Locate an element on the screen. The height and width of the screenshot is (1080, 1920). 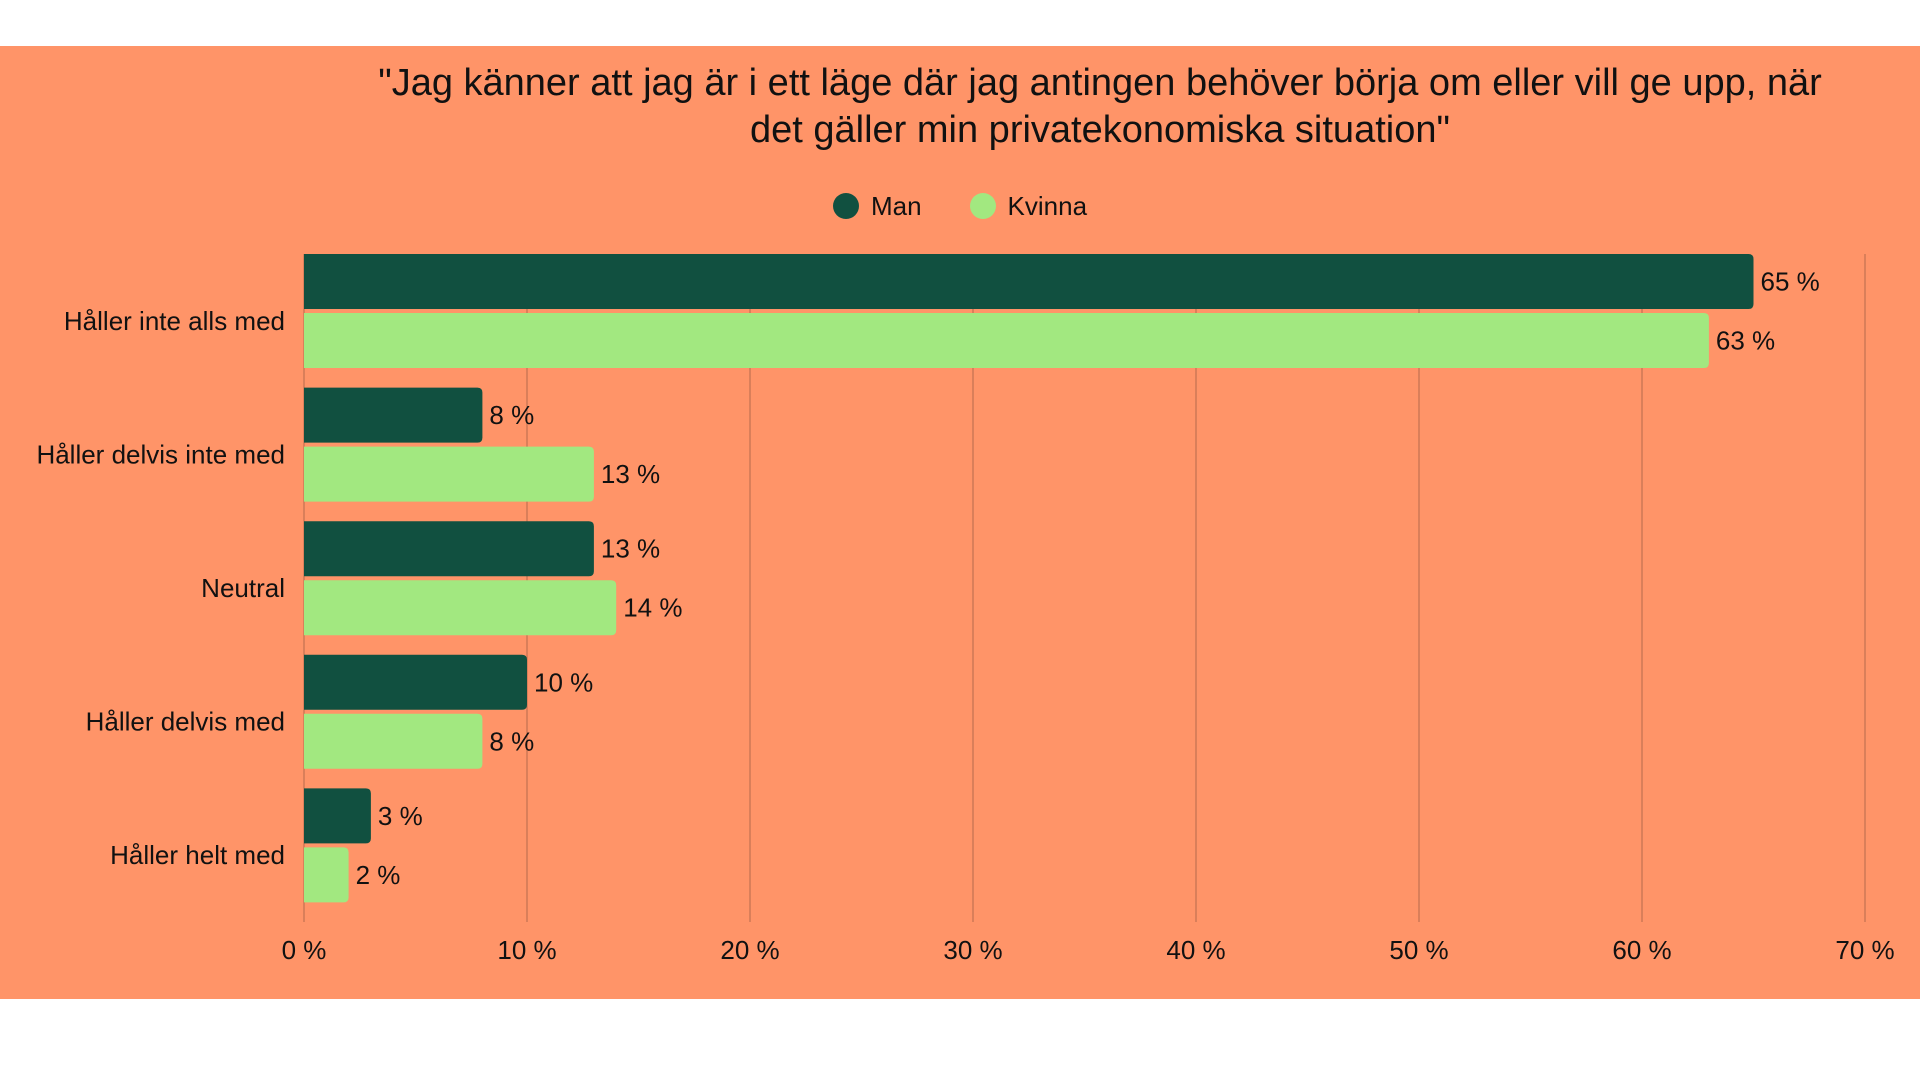
value-label-kvinna-3: 8 % is located at coordinates (511, 741).